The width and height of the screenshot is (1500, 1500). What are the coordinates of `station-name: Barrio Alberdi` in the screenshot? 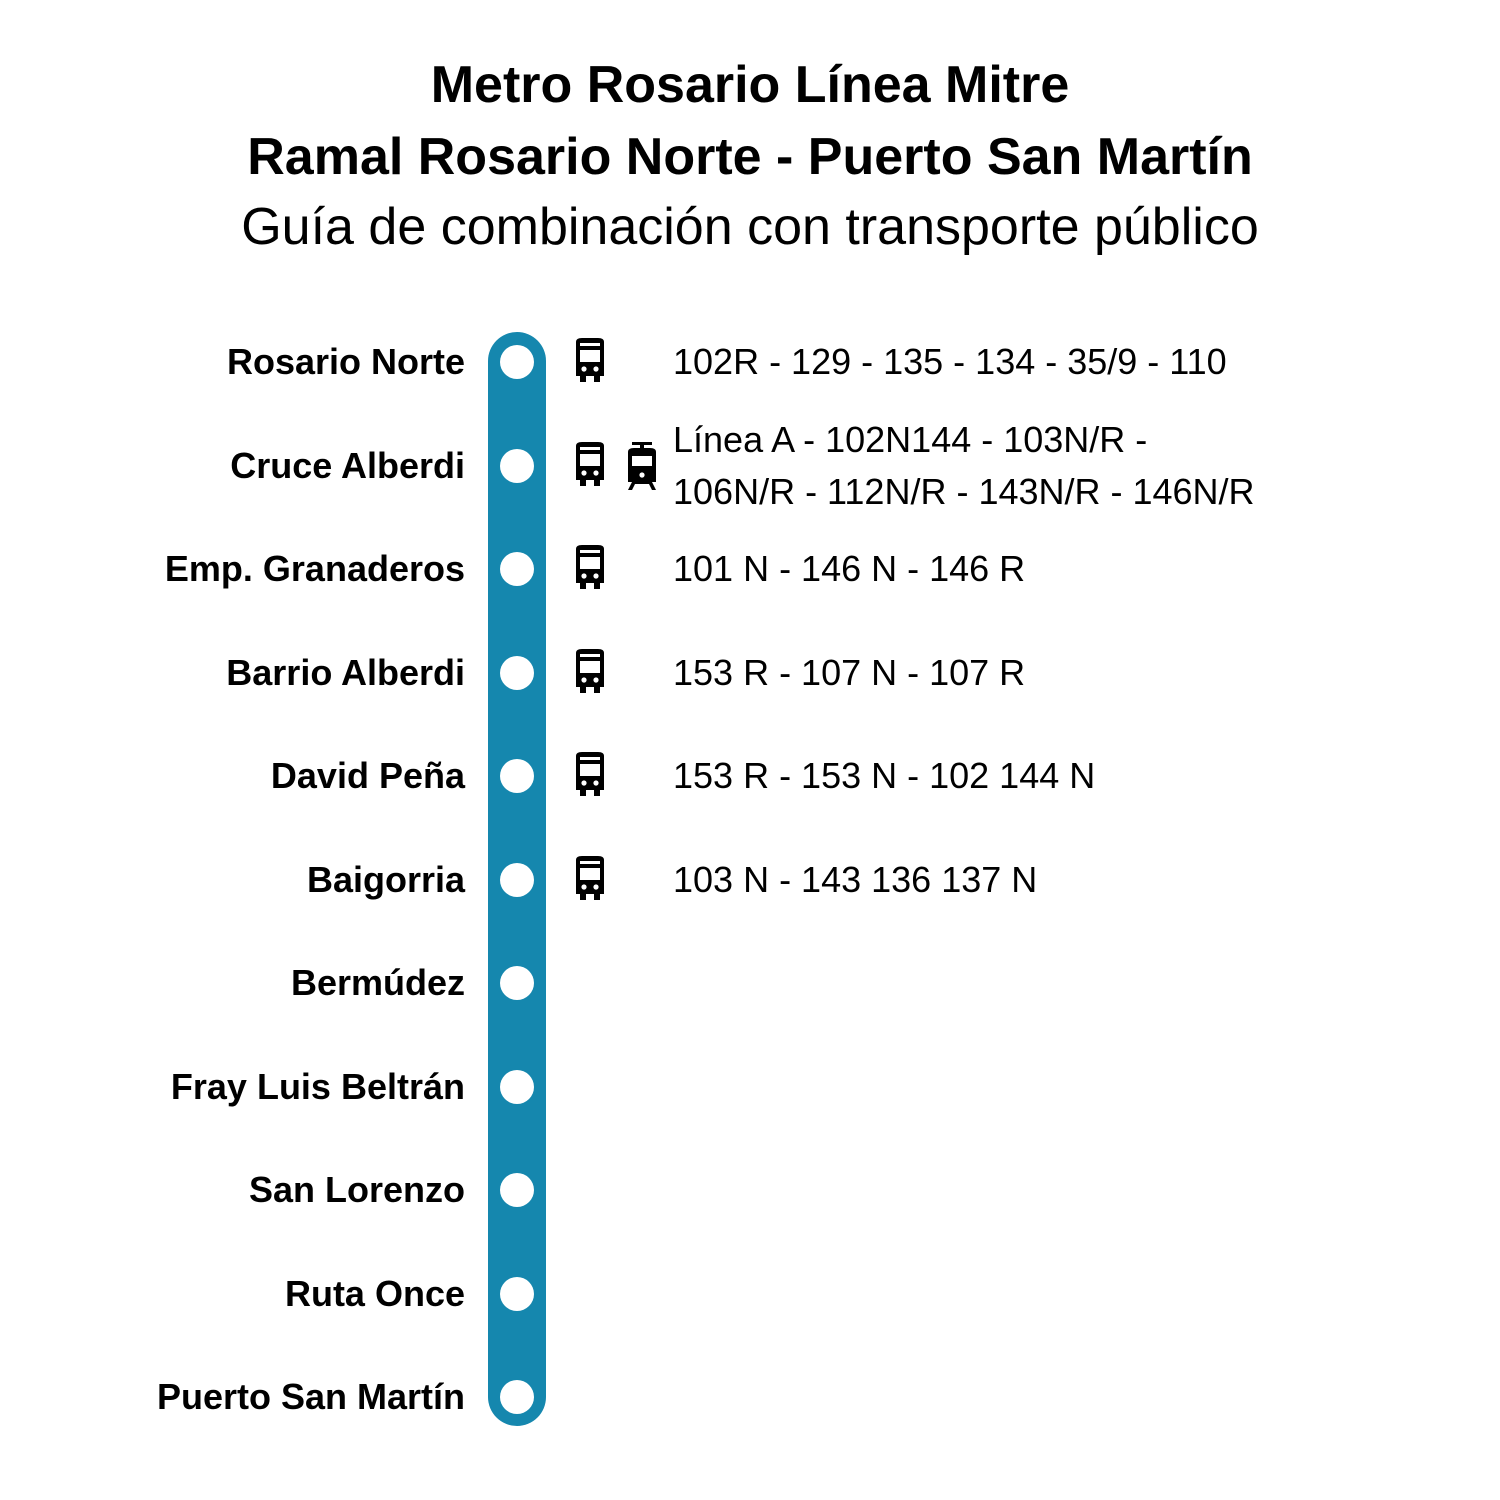 It's located at (345, 672).